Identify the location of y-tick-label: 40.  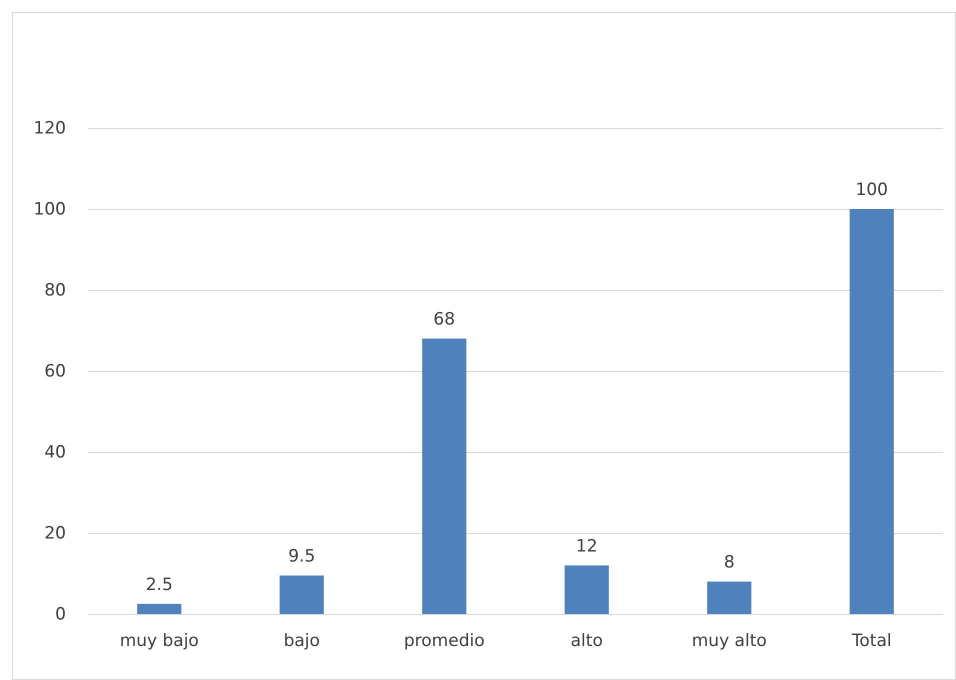
(55, 452).